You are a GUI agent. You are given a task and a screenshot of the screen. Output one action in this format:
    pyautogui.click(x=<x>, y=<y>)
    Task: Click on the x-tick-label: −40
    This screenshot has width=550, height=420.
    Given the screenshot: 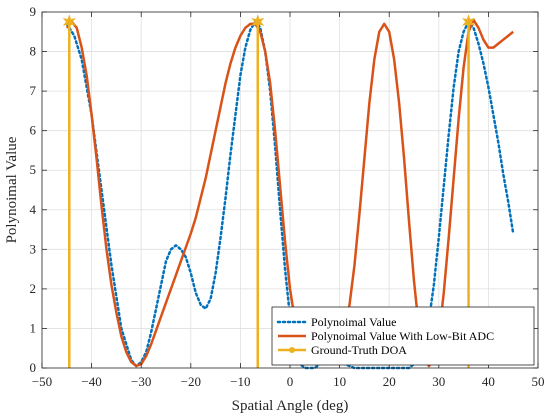 What is the action you would take?
    pyautogui.click(x=91, y=381)
    